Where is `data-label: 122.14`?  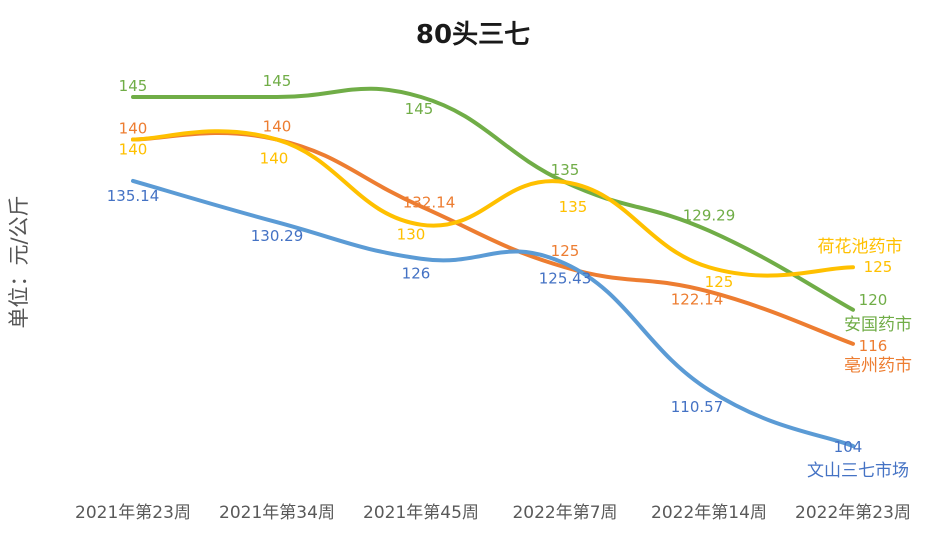
data-label: 122.14 is located at coordinates (697, 300).